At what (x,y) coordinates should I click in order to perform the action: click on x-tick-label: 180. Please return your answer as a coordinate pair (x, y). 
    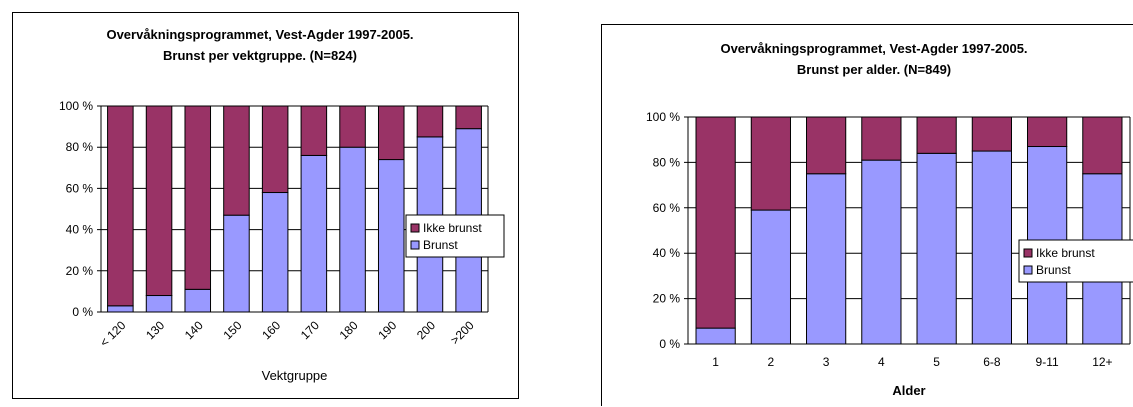
    Looking at the image, I should click on (349, 330).